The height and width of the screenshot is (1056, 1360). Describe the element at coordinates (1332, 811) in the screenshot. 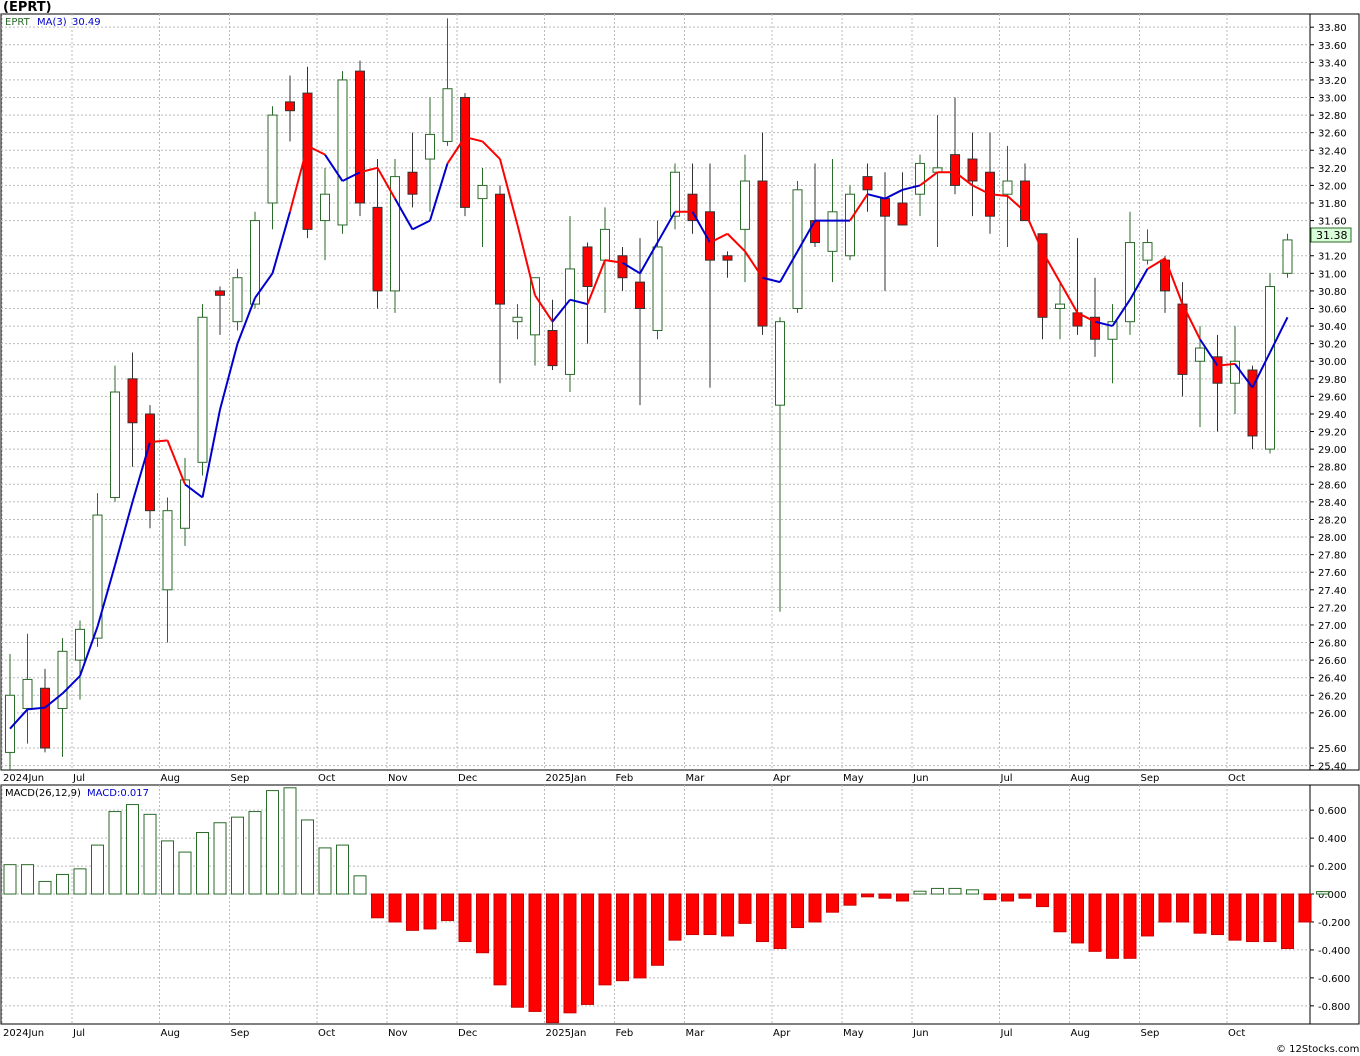

I see `macd-y-tick-label: 0.600` at that location.